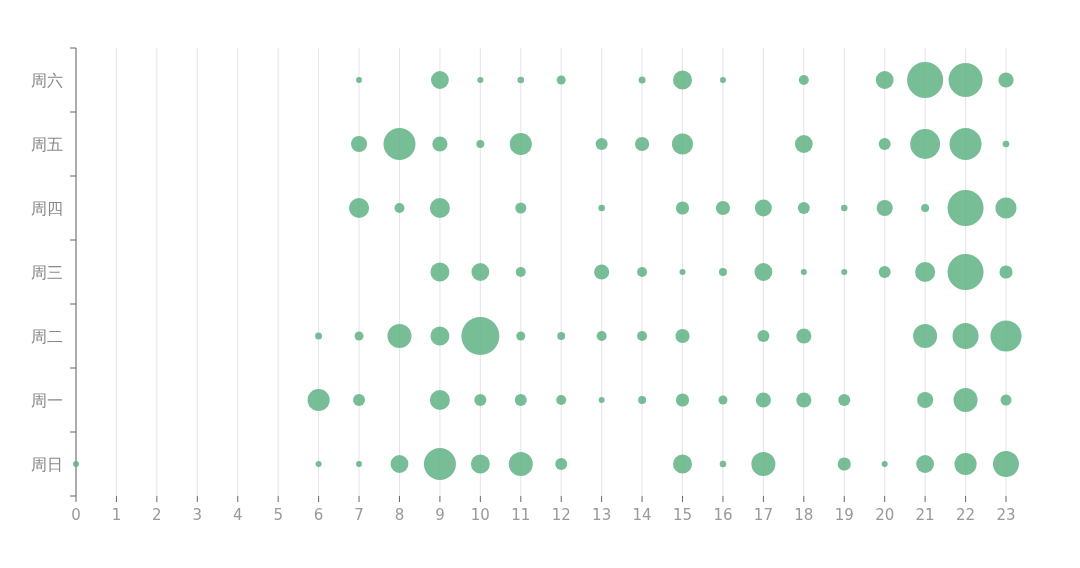 Image resolution: width=1080 pixels, height=568 pixels. Describe the element at coordinates (47, 336) in the screenshot. I see `y-tick-label: 周二` at that location.